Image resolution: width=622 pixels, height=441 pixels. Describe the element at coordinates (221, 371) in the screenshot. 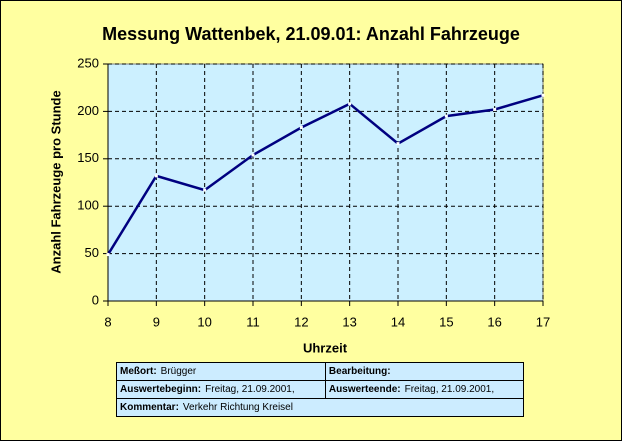

I see `info-cell: Meßort: Brügger` at that location.